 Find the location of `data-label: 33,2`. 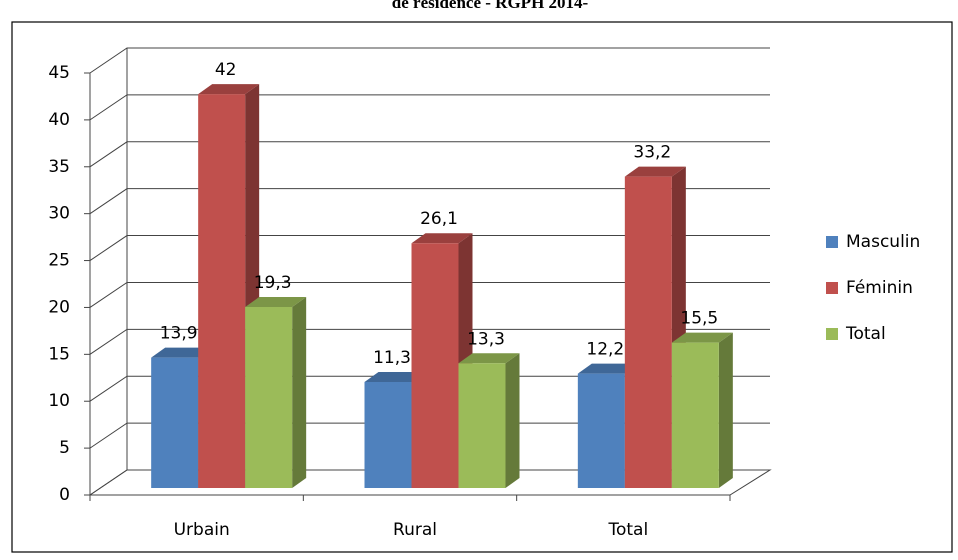

data-label: 33,2 is located at coordinates (652, 153).